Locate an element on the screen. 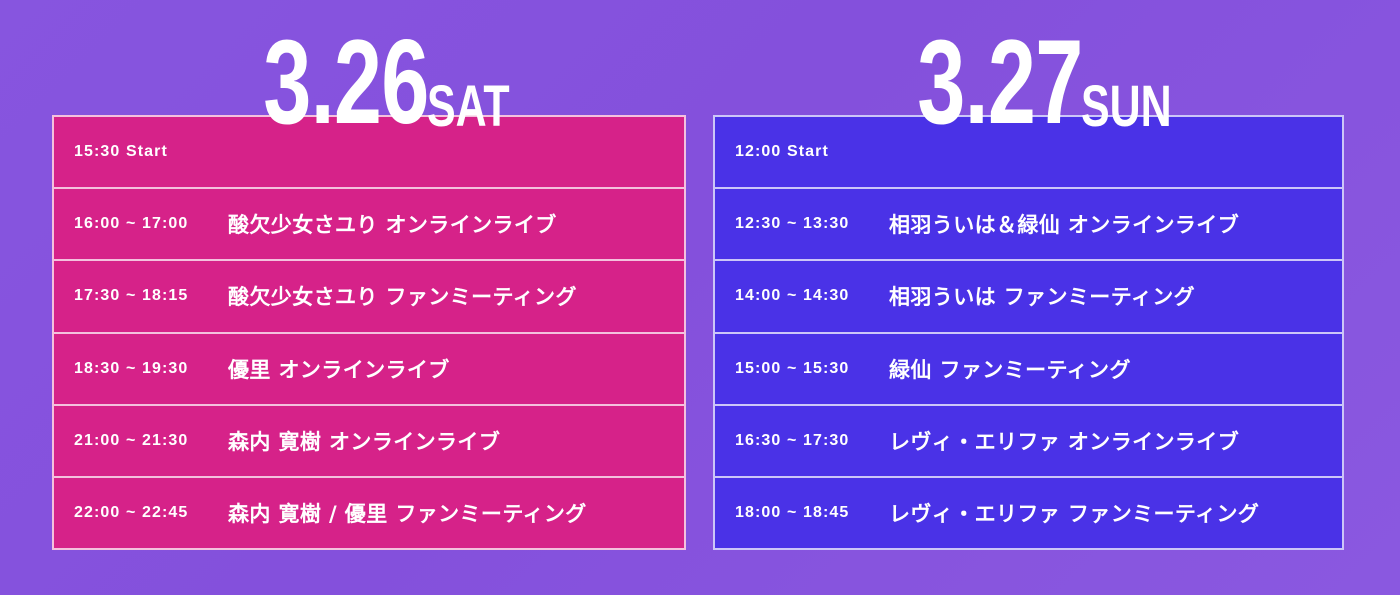  row-time: 16:00 ~ 17:00 is located at coordinates (131, 224).